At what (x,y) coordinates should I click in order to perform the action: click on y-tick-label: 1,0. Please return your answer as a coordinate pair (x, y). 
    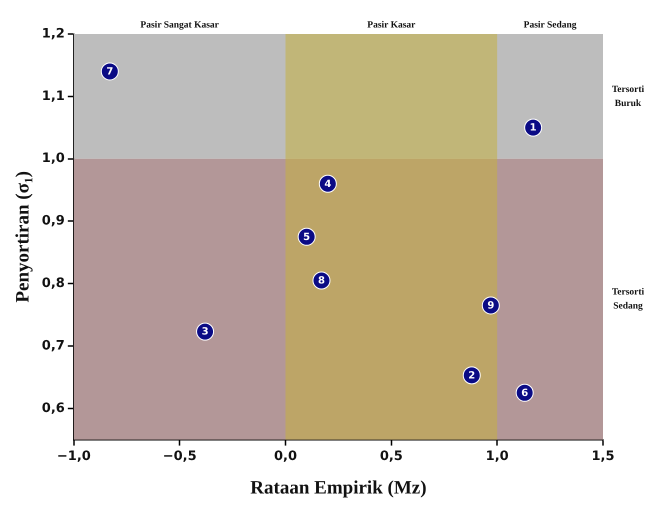
    Looking at the image, I should click on (53, 158).